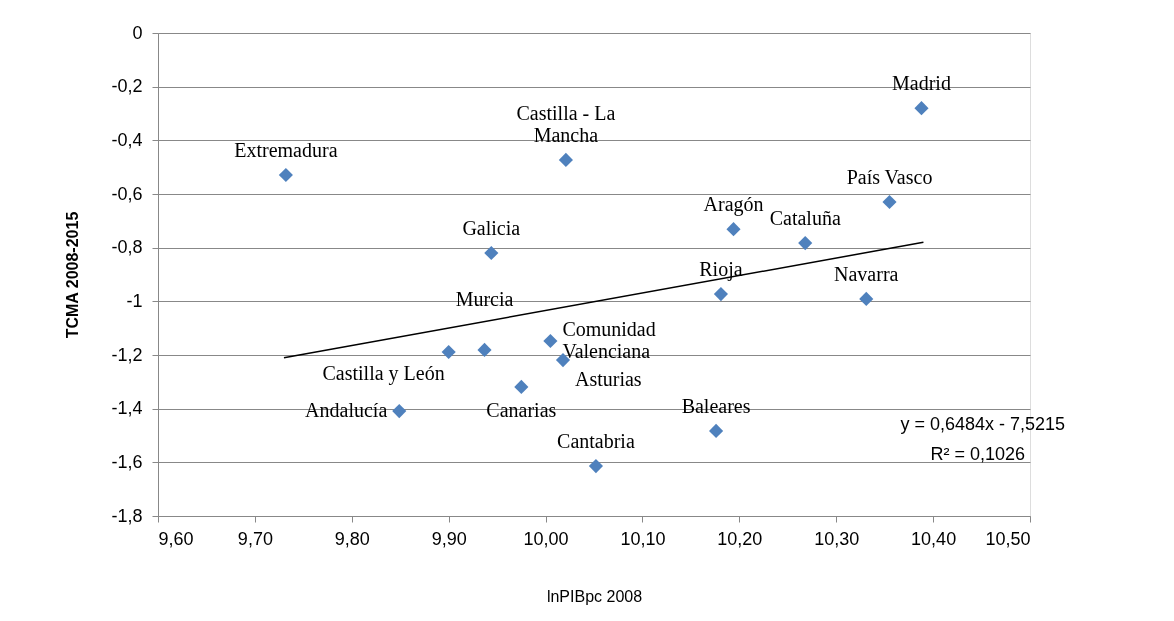  What do you see at coordinates (608, 379) in the screenshot?
I see `annotation: Asturias` at bounding box center [608, 379].